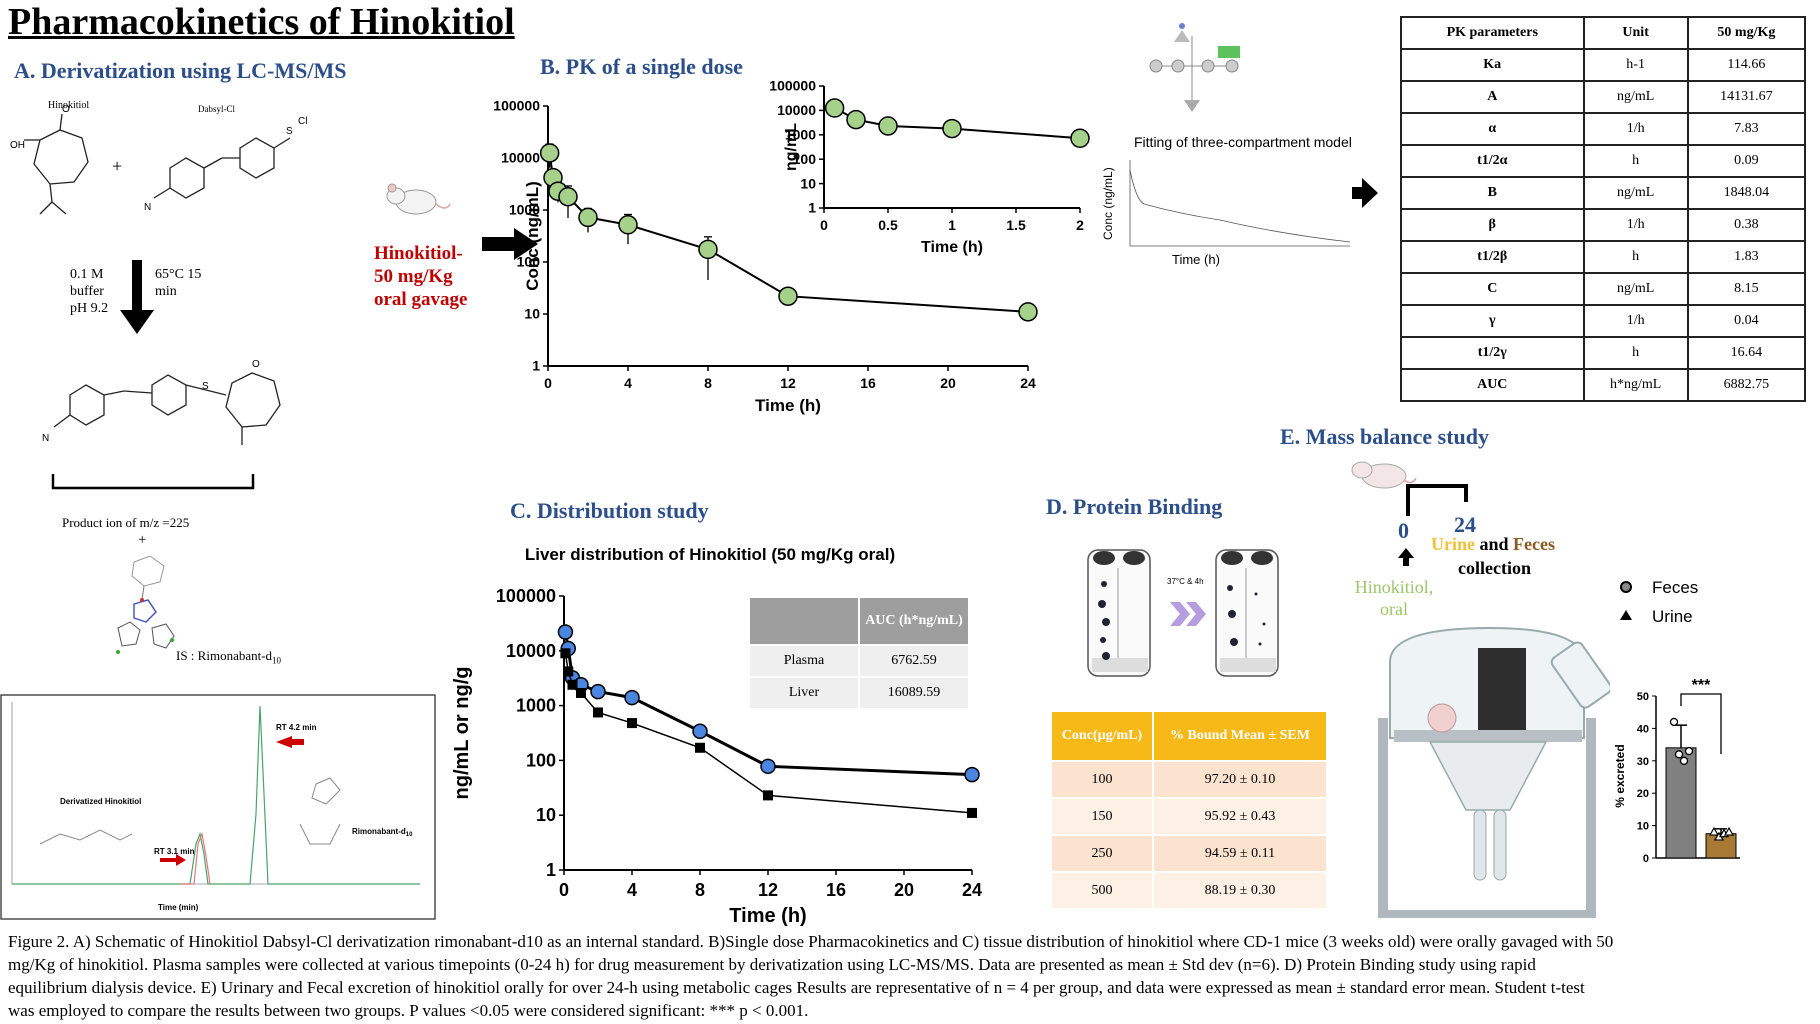 The height and width of the screenshot is (1024, 1820). Describe the element at coordinates (788, 383) in the screenshot. I see `x-tick-label: 12` at that location.